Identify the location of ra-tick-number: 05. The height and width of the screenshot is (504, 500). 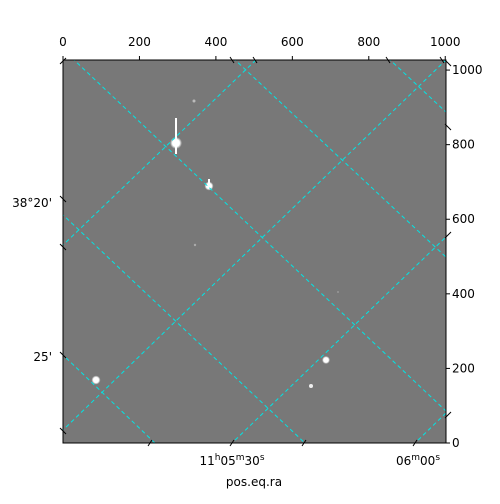
(227, 461).